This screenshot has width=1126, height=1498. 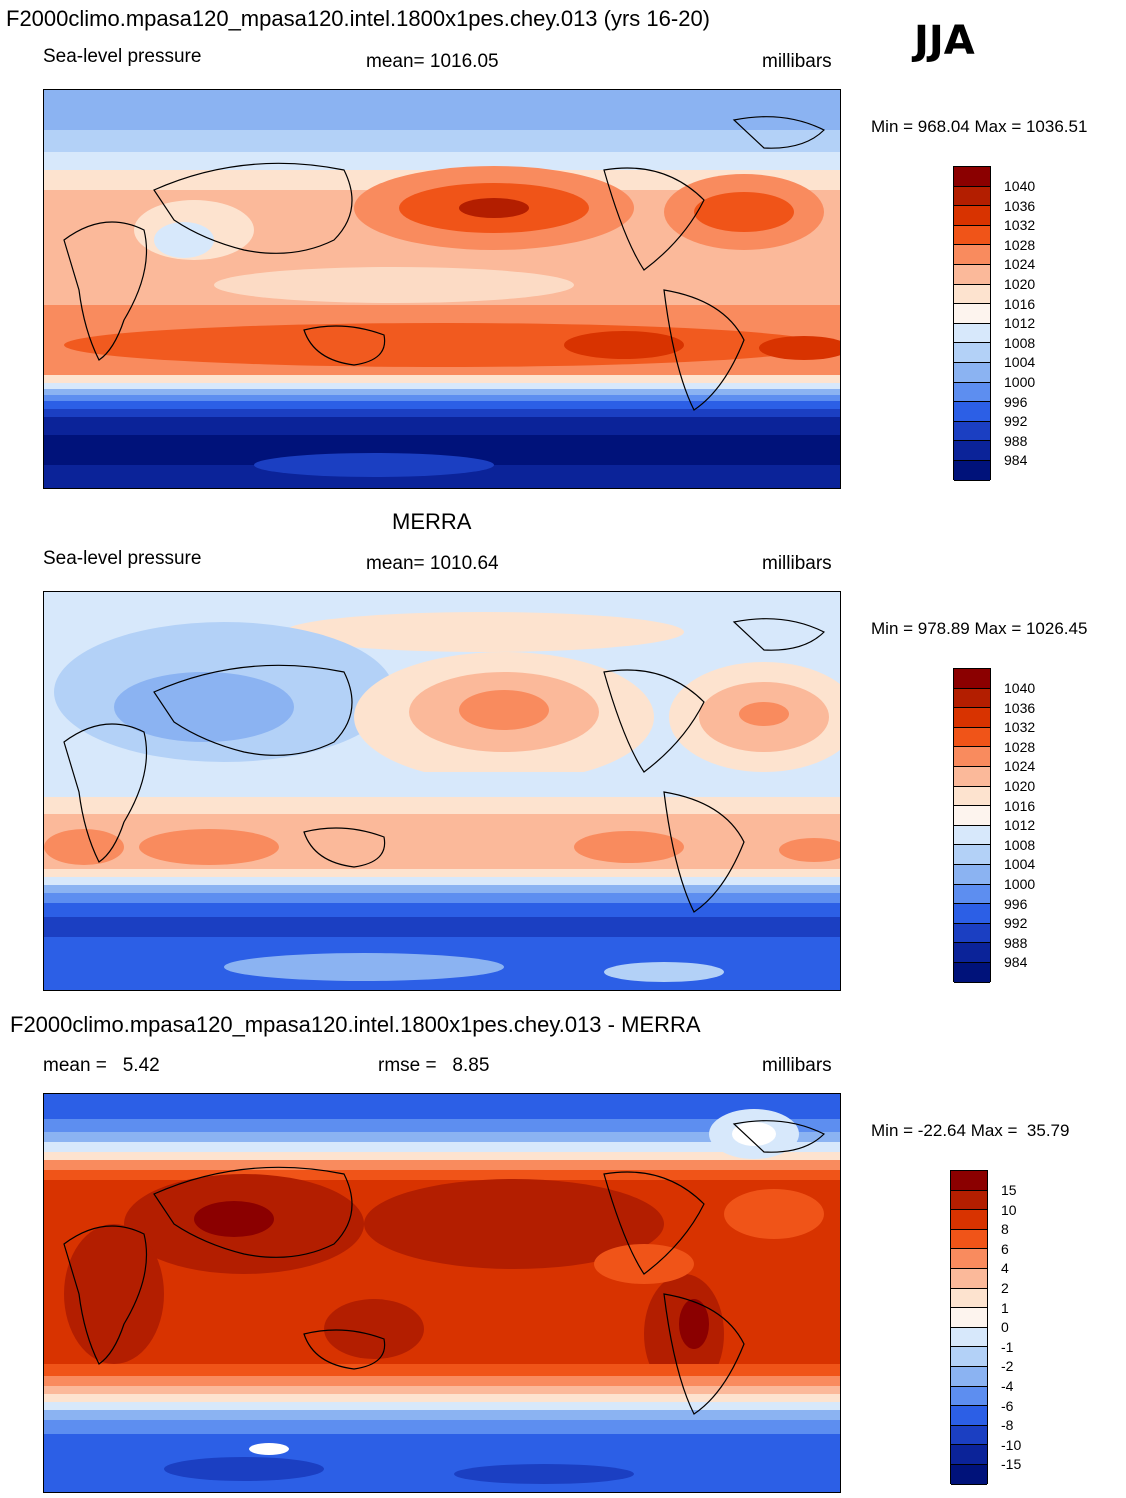 I want to click on panel-2-minmax: Min = 978.89 Max = 1026.45, so click(x=979, y=628).